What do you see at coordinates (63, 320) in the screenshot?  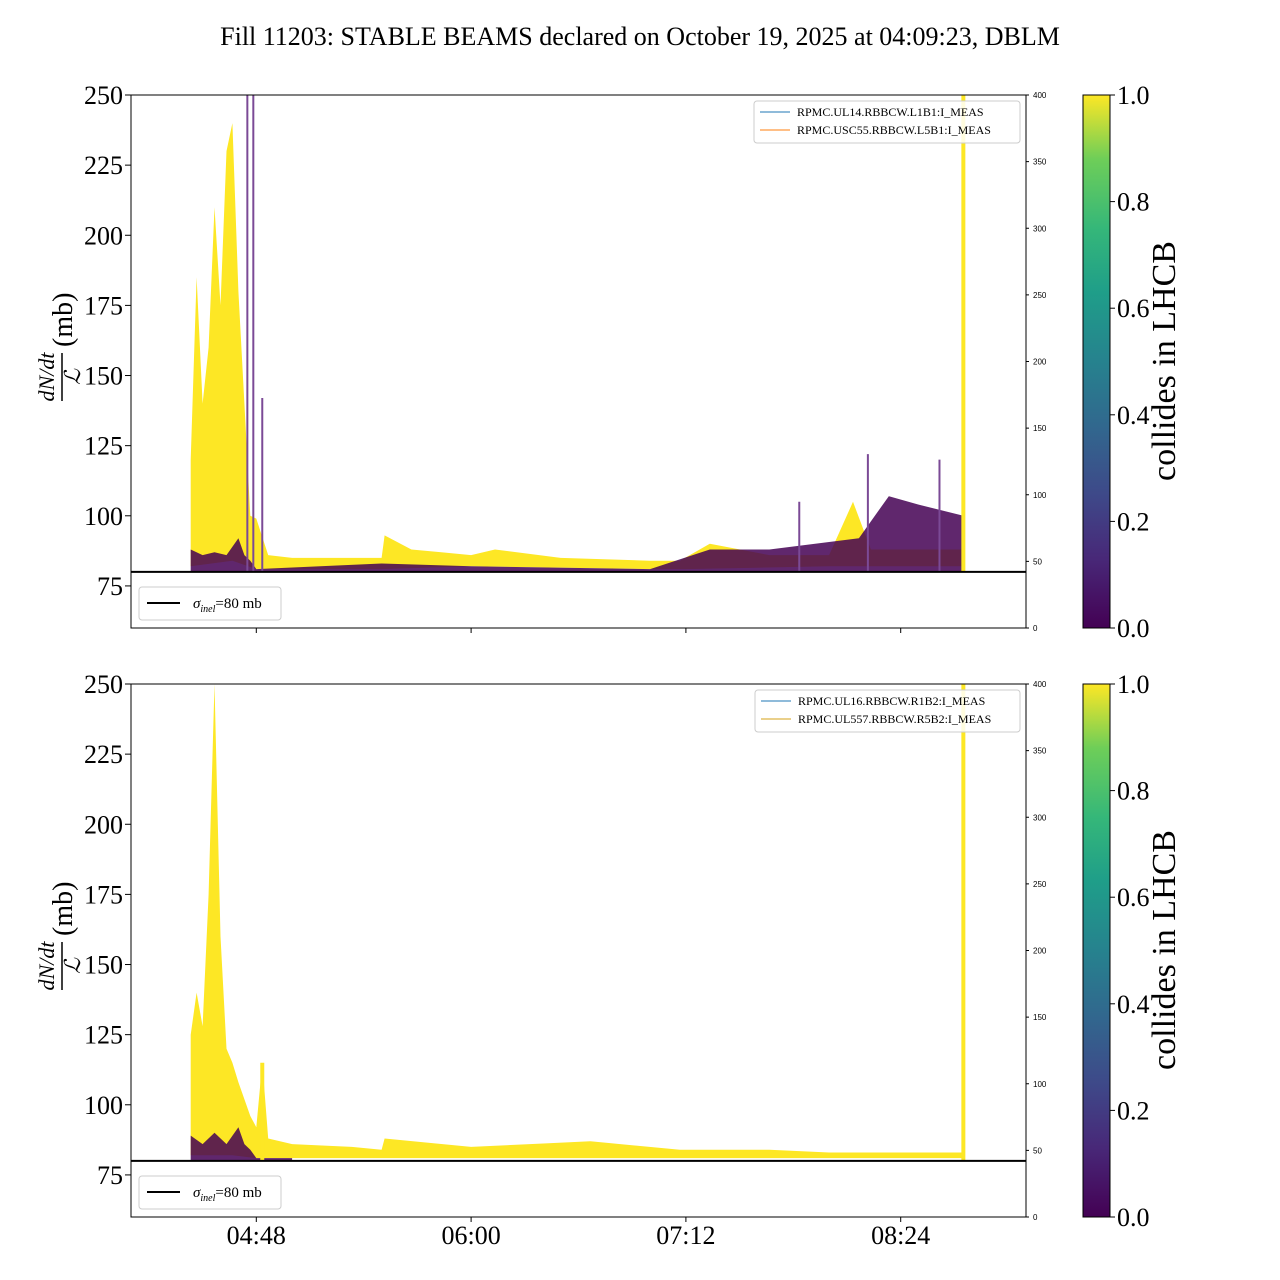 I see `top-ylabel-unit: (mb)` at bounding box center [63, 320].